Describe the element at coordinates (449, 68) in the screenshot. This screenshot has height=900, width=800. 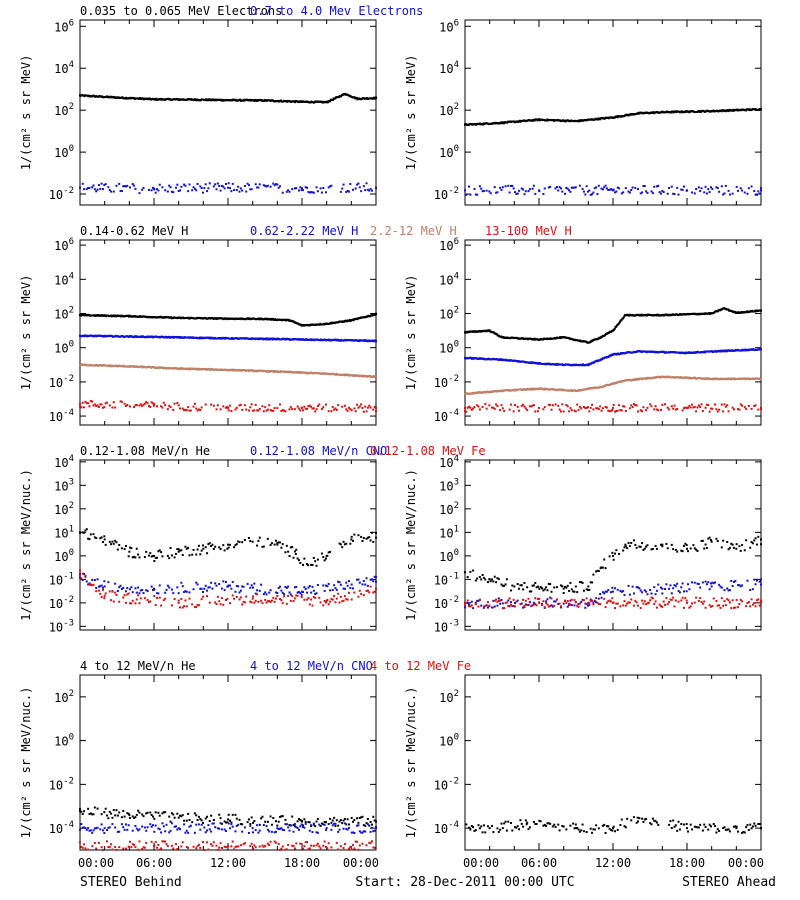
I see `y-tick-label: 10⁴` at that location.